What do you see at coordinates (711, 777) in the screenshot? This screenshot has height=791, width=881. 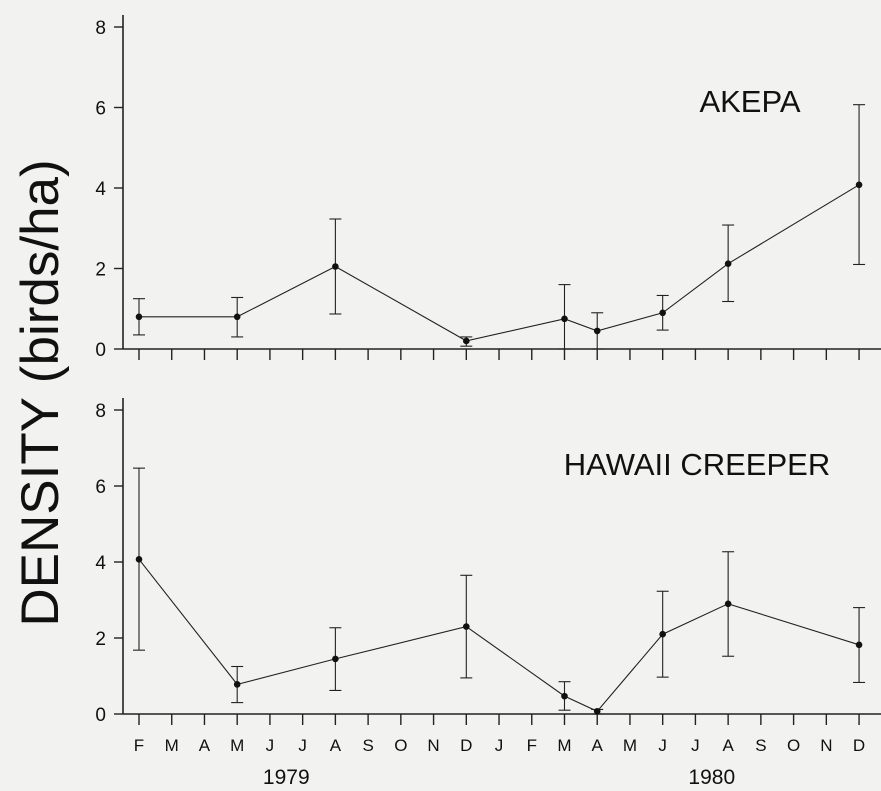 I see `year-label: 1980` at bounding box center [711, 777].